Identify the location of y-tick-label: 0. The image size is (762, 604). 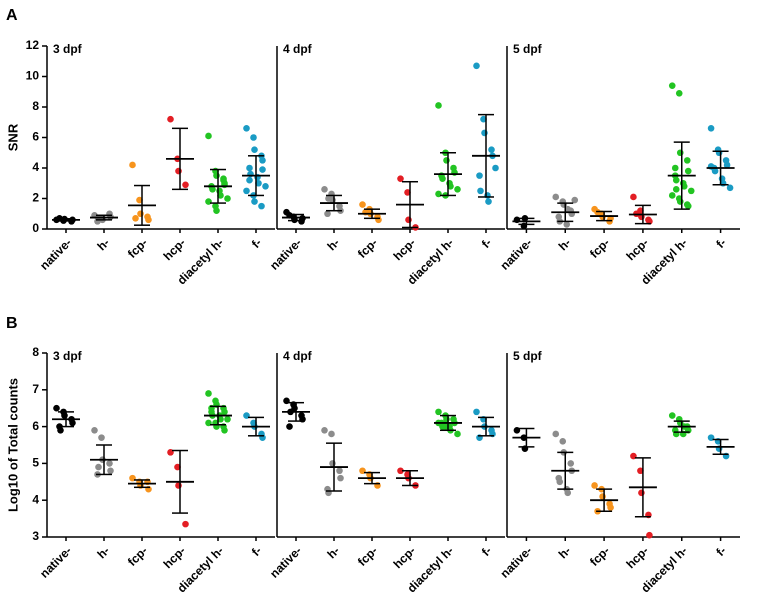
(35, 228).